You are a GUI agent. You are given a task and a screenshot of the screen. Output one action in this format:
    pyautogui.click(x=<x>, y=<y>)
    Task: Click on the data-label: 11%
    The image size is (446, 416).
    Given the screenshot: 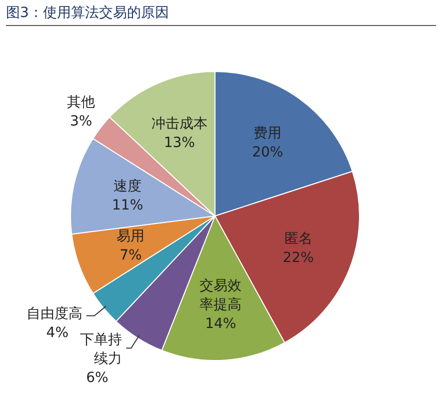 What is the action you would take?
    pyautogui.click(x=128, y=206)
    